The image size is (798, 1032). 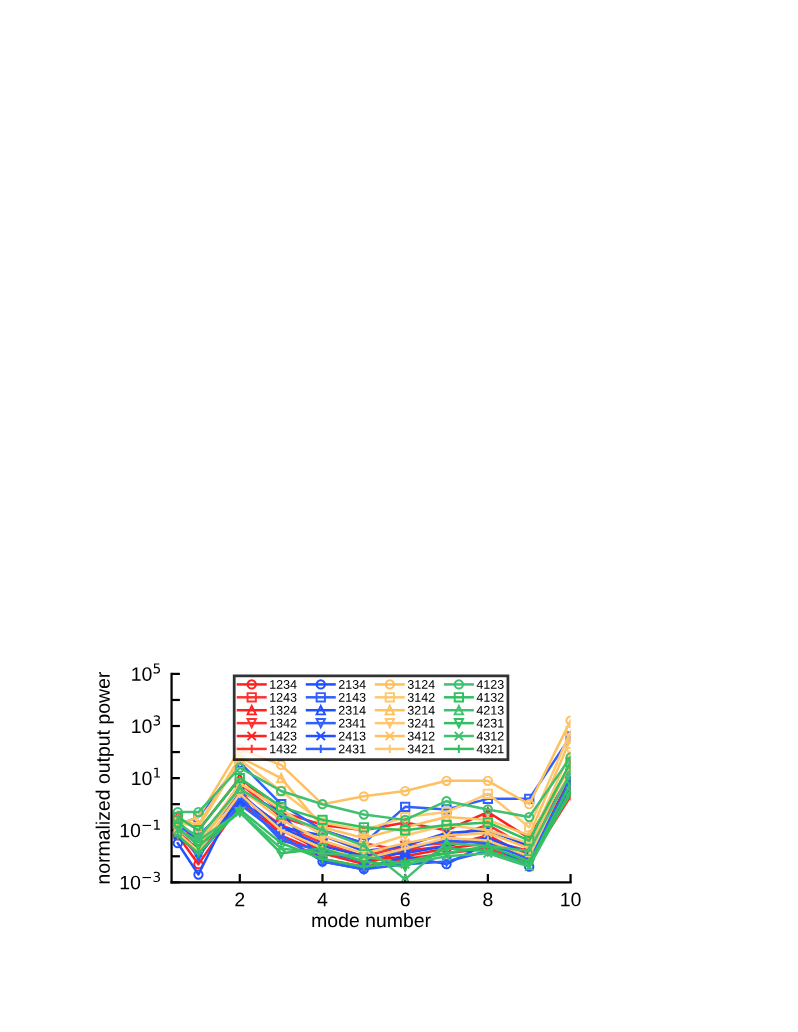 I want to click on x-tick-label: 4, so click(x=322, y=899).